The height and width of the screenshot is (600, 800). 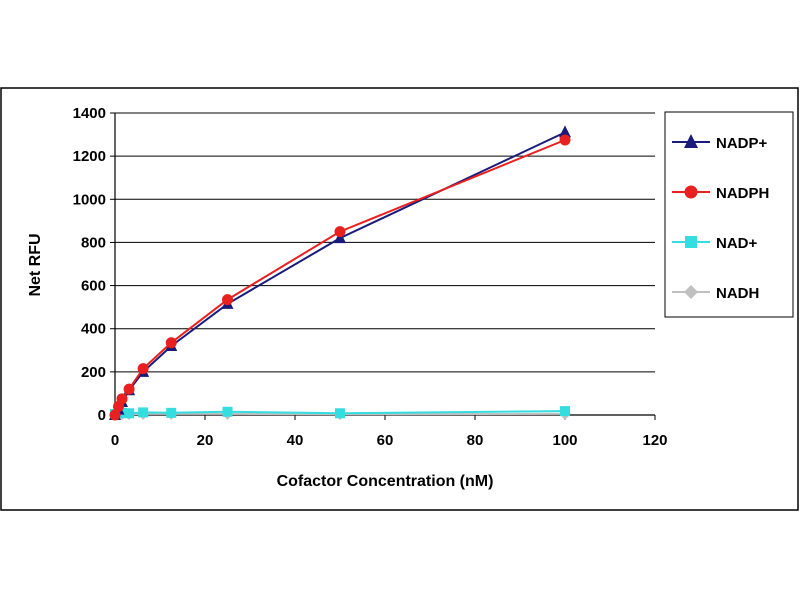 What do you see at coordinates (565, 131) in the screenshot?
I see `data-point-nadp-plus` at bounding box center [565, 131].